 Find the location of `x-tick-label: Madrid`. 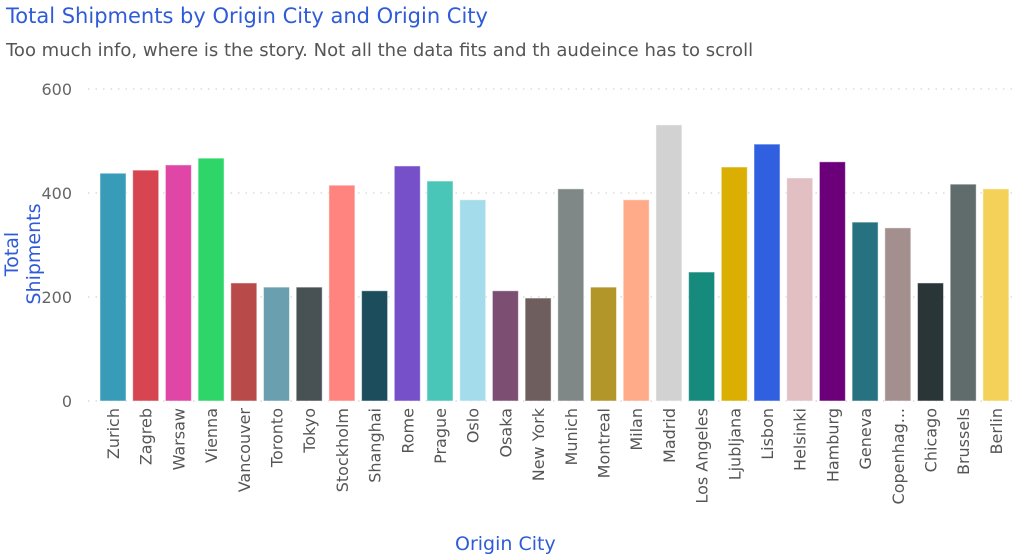

x-tick-label: Madrid is located at coordinates (669, 435).